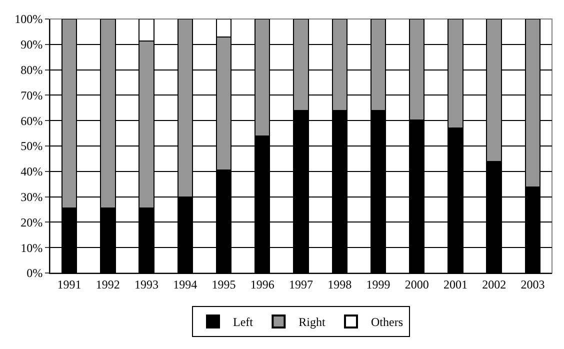  Describe the element at coordinates (532, 284) in the screenshot. I see `x-tick-label: 2003` at that location.